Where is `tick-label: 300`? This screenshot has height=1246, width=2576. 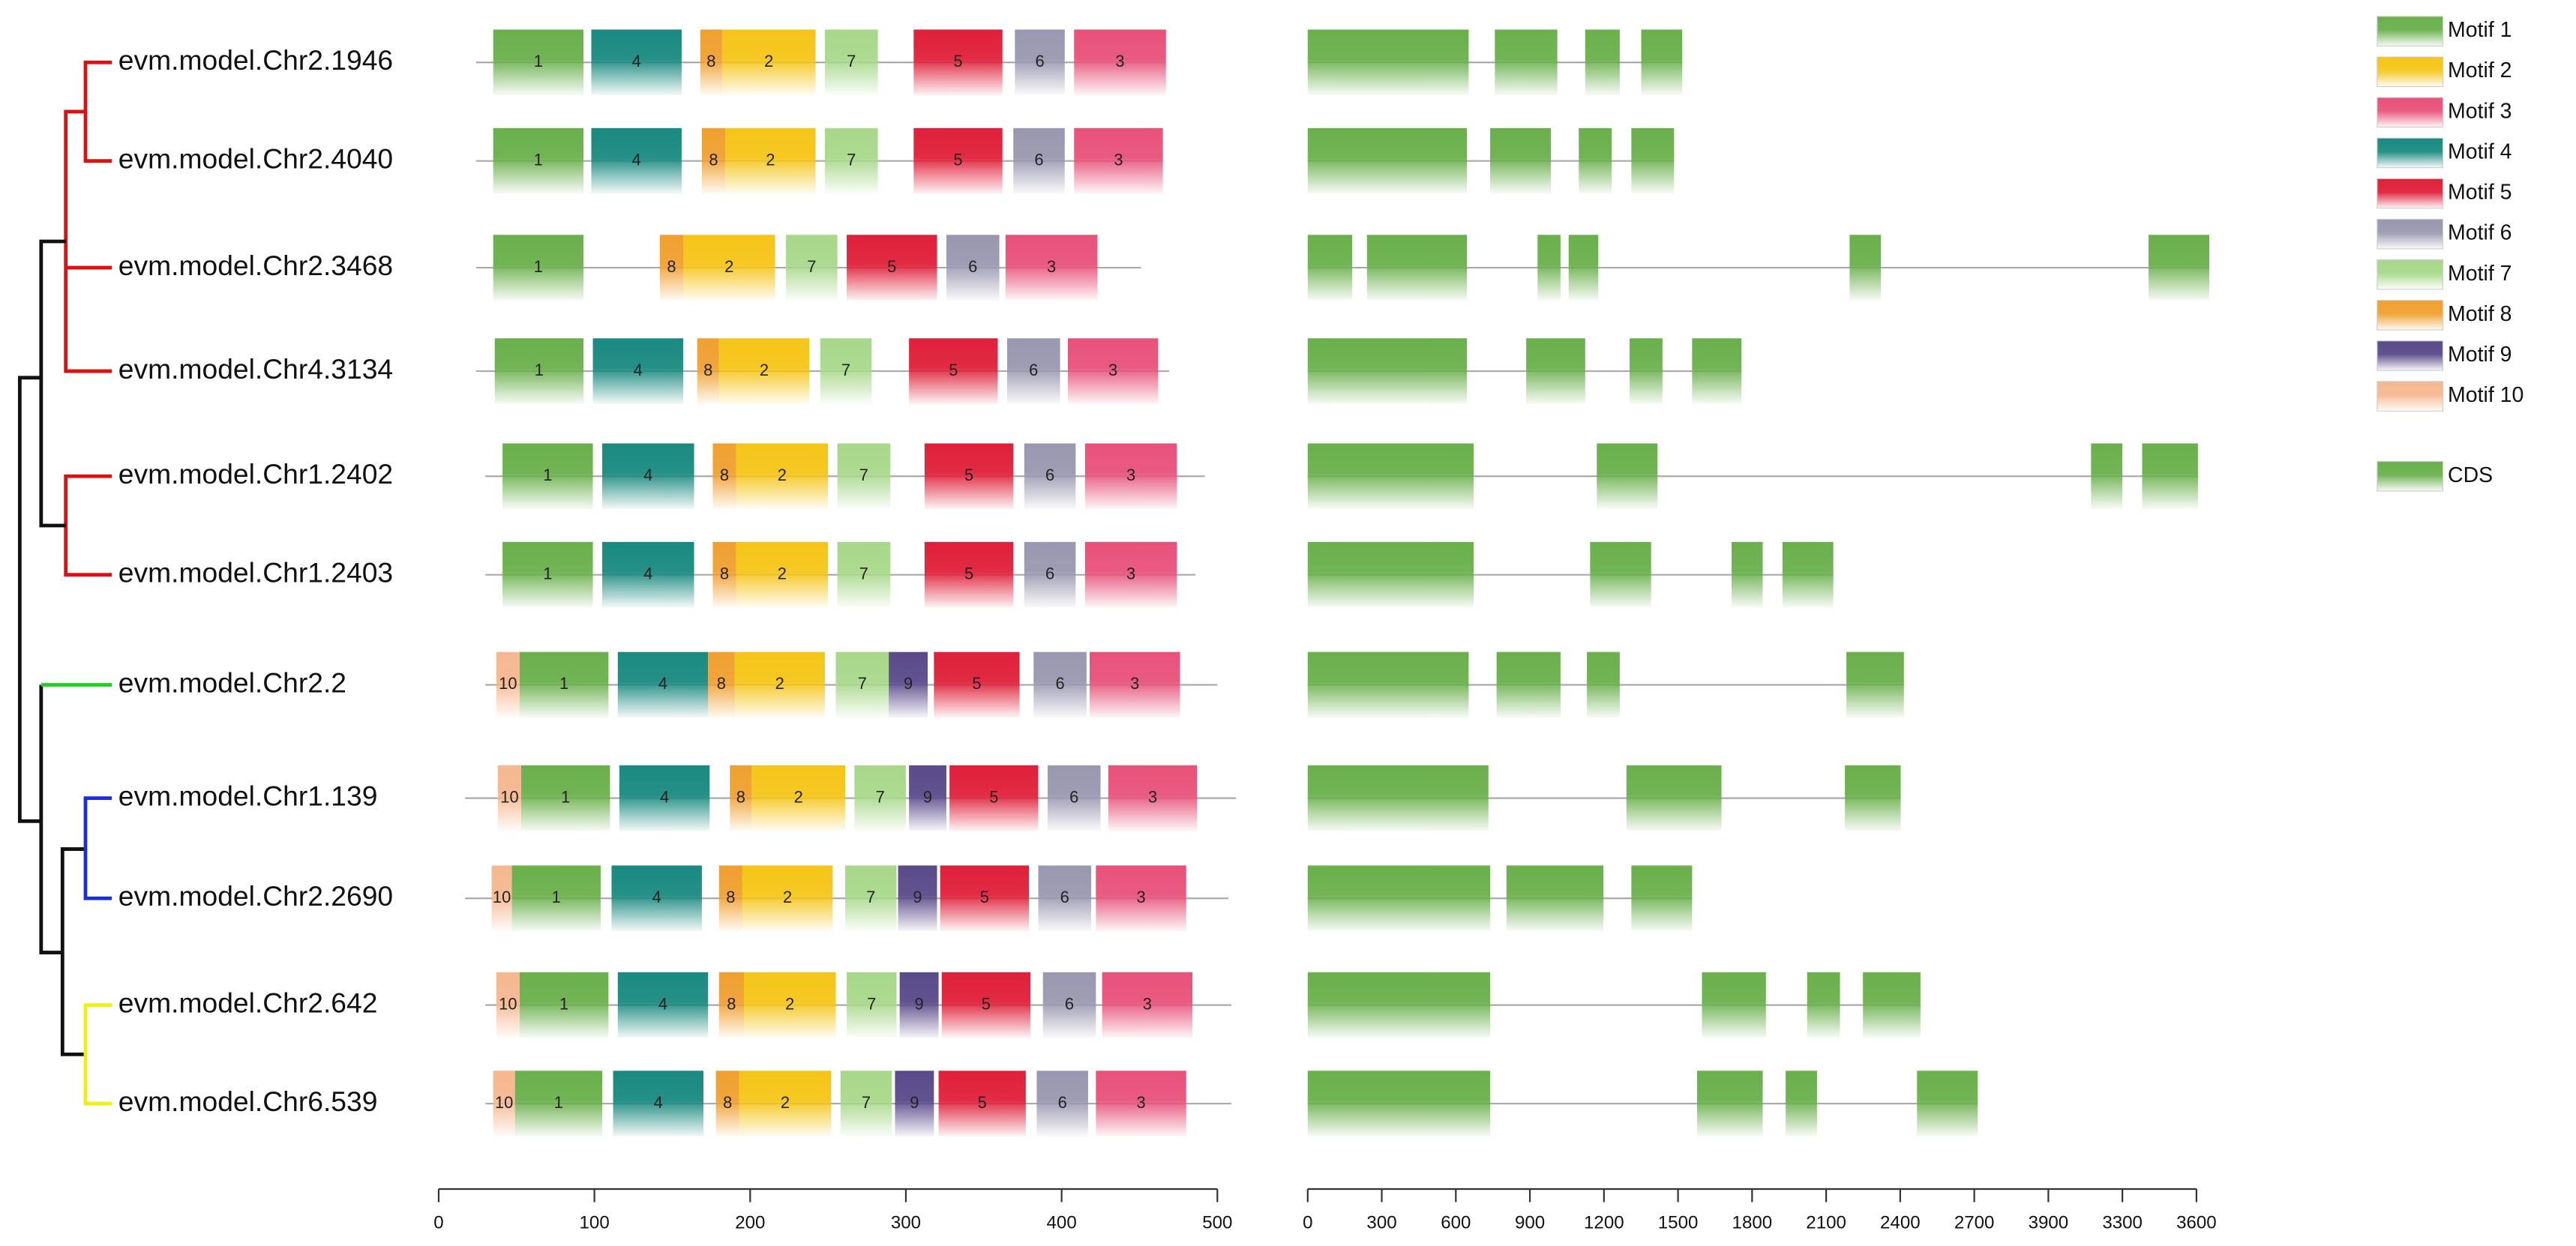
tick-label: 300 is located at coordinates (1381, 1222).